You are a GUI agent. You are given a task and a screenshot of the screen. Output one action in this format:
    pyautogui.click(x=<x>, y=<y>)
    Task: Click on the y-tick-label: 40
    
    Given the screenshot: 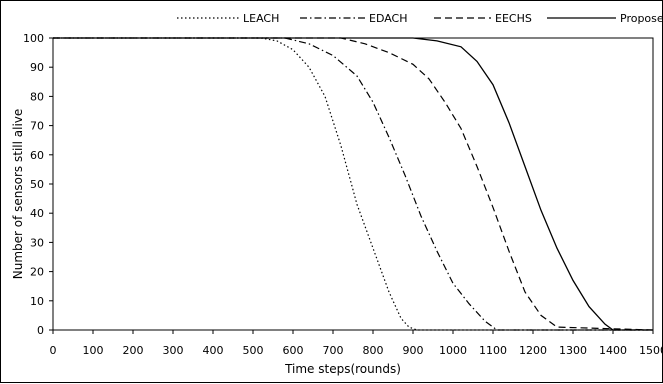 What is the action you would take?
    pyautogui.click(x=37, y=213)
    